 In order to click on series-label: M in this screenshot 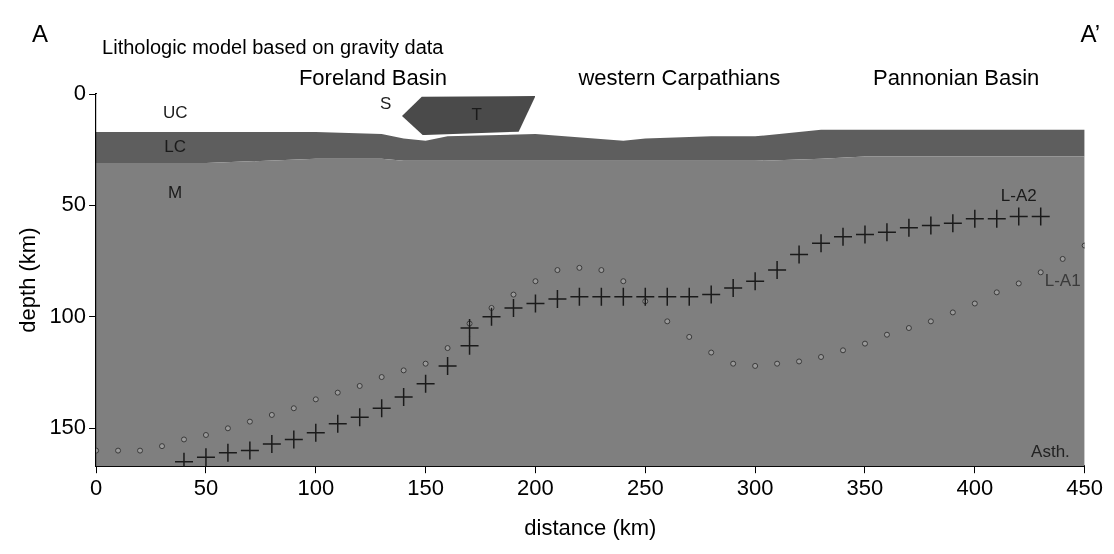, I will do `click(175, 192)`.